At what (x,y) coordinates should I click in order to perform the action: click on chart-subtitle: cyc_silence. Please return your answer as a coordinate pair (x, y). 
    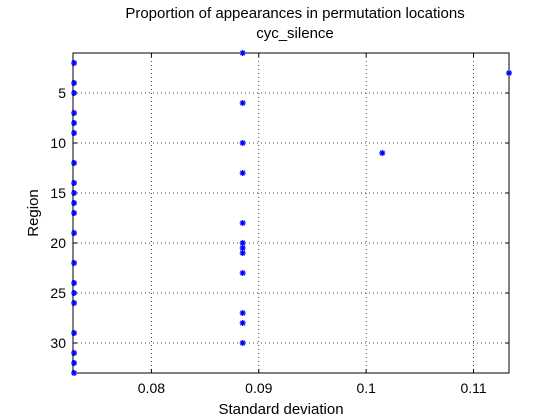
    Looking at the image, I should click on (295, 33).